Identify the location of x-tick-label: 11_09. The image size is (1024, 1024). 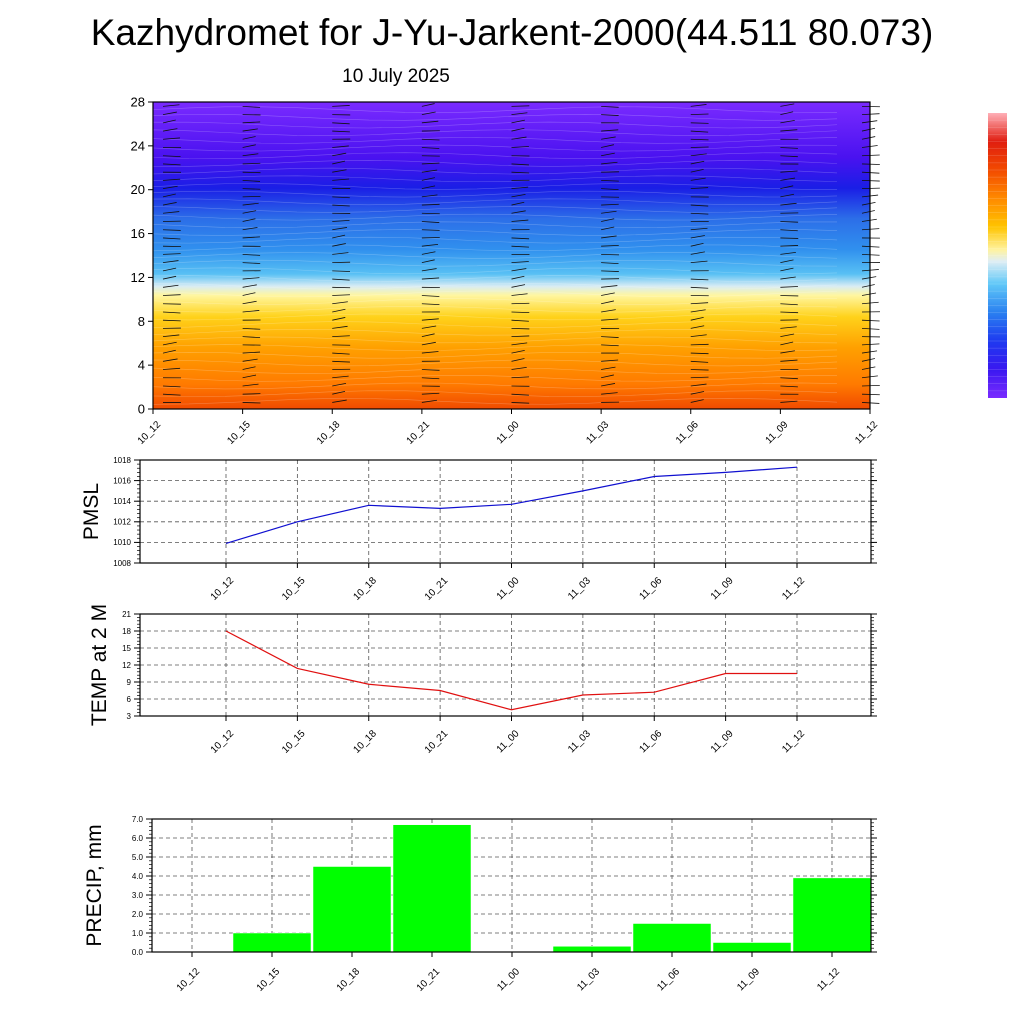
(722, 741).